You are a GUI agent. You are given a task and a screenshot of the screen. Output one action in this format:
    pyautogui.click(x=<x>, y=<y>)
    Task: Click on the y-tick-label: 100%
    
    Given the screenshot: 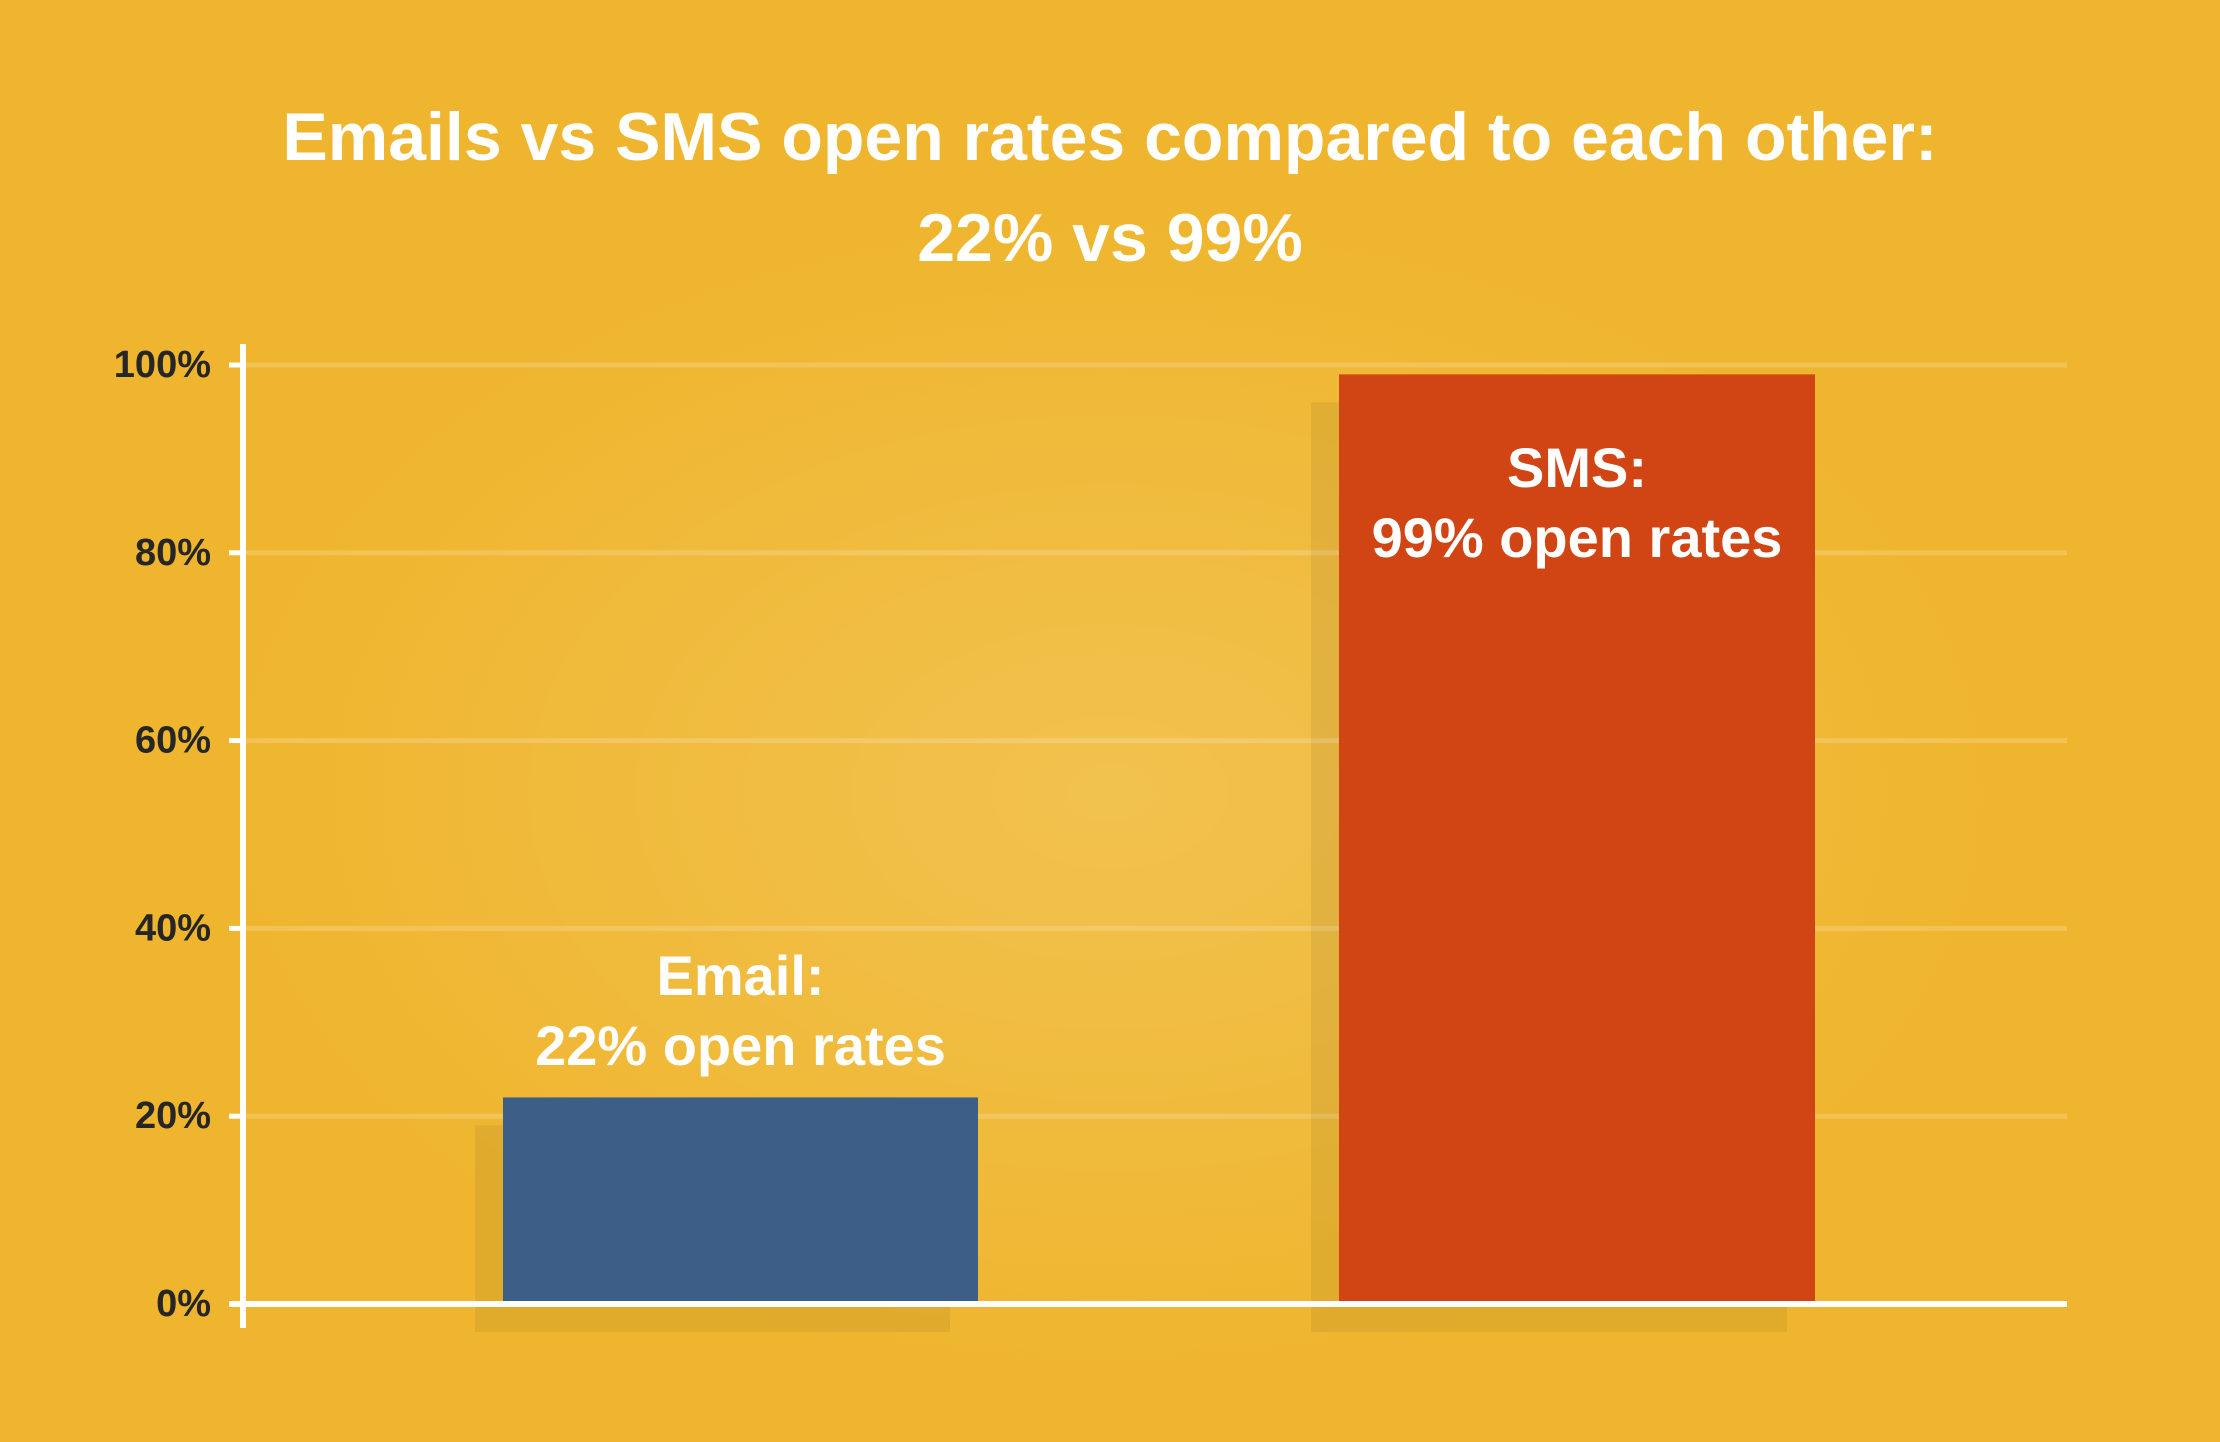 What is the action you would take?
    pyautogui.click(x=162, y=365)
    